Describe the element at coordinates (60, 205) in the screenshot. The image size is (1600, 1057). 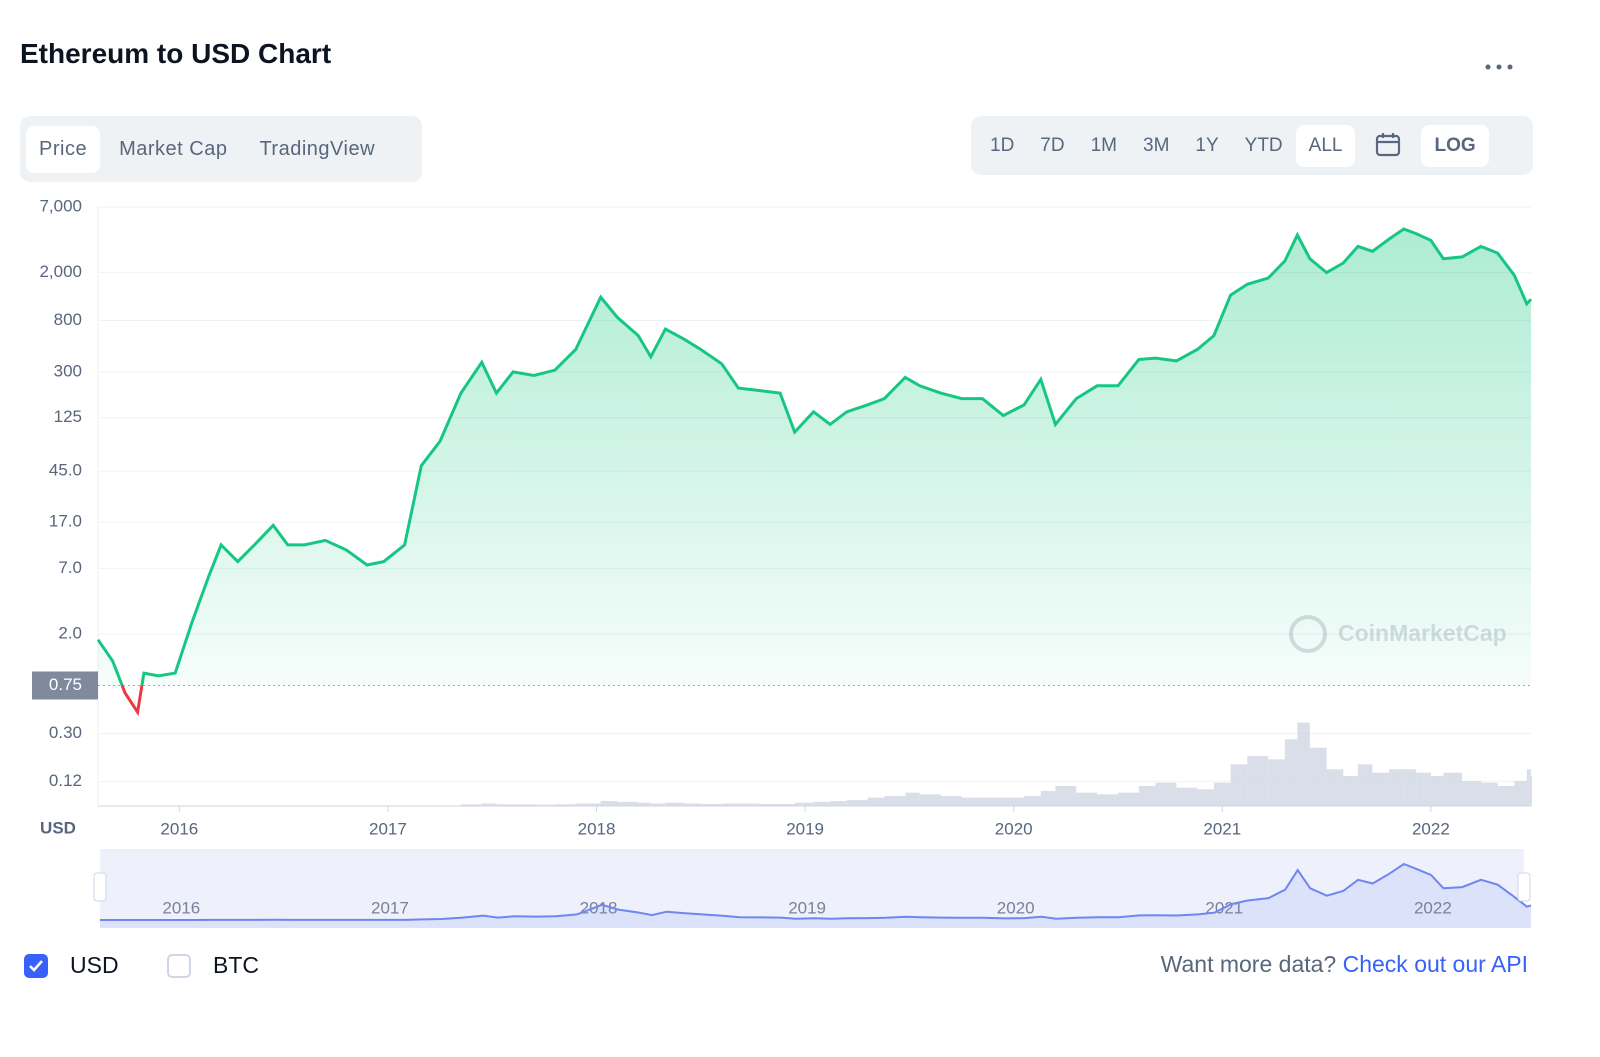
I see `y-tick-label: 7,000` at that location.